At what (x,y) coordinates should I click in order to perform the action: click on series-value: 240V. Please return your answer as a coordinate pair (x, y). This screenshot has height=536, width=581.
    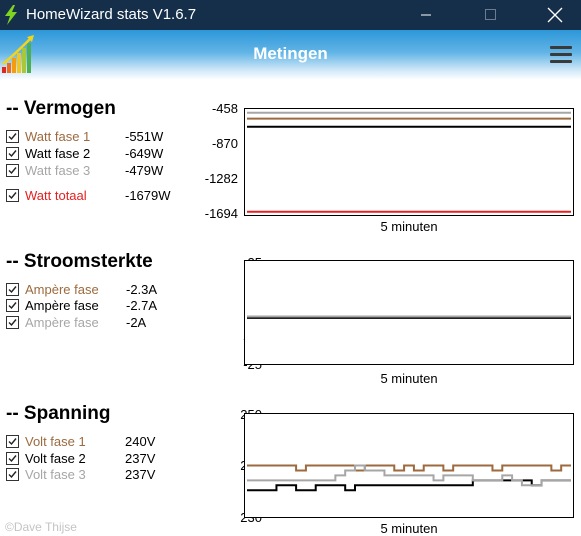
    Looking at the image, I should click on (140, 441).